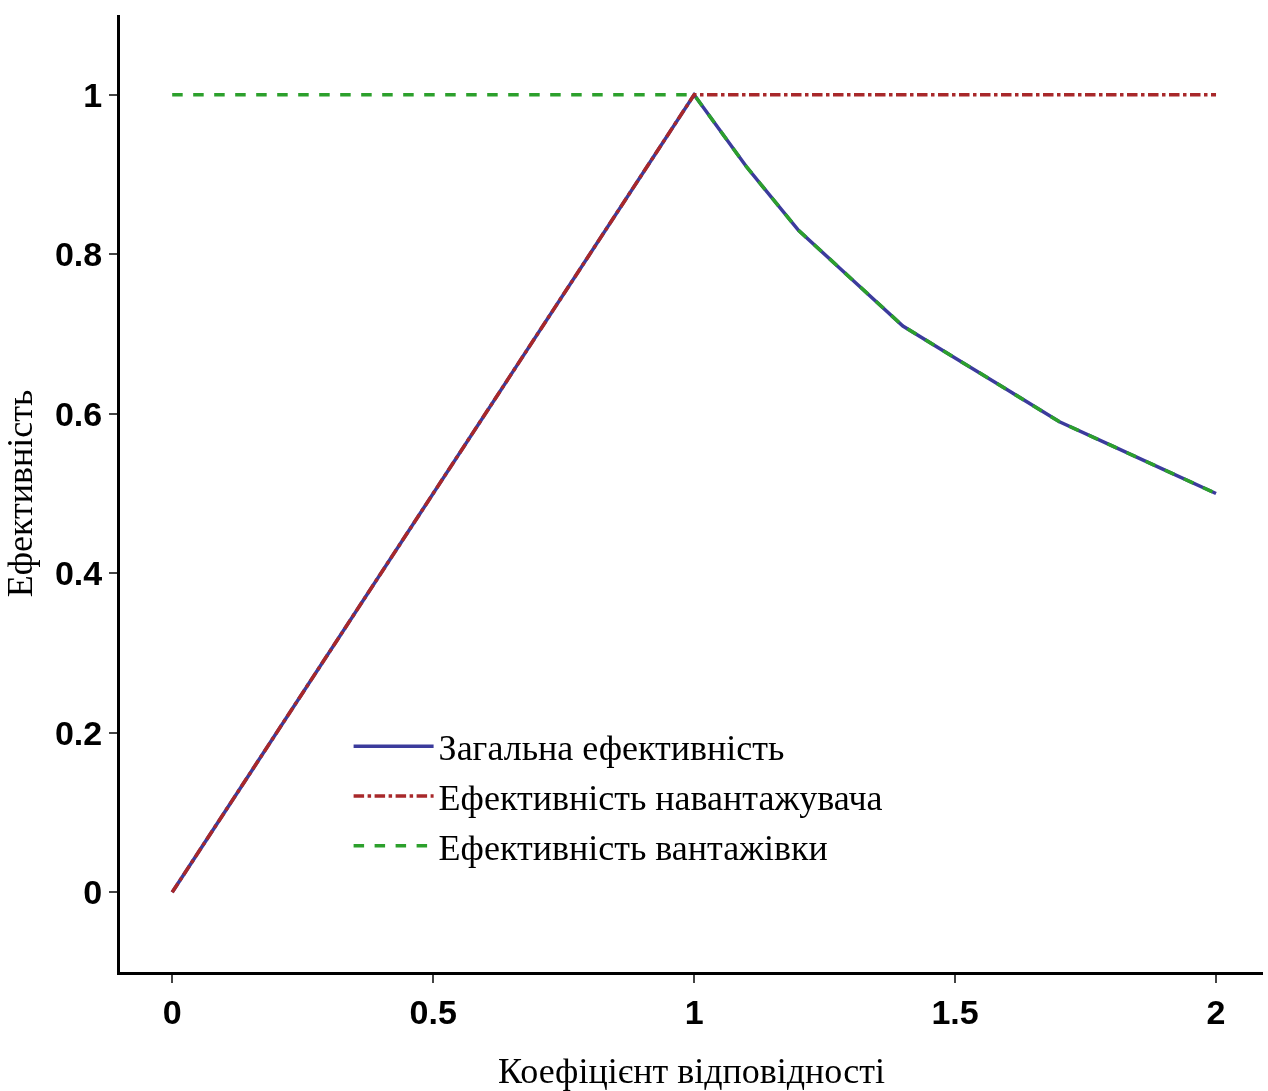  Describe the element at coordinates (20, 493) in the screenshot. I see `y-axis-title: Ефективність` at that location.